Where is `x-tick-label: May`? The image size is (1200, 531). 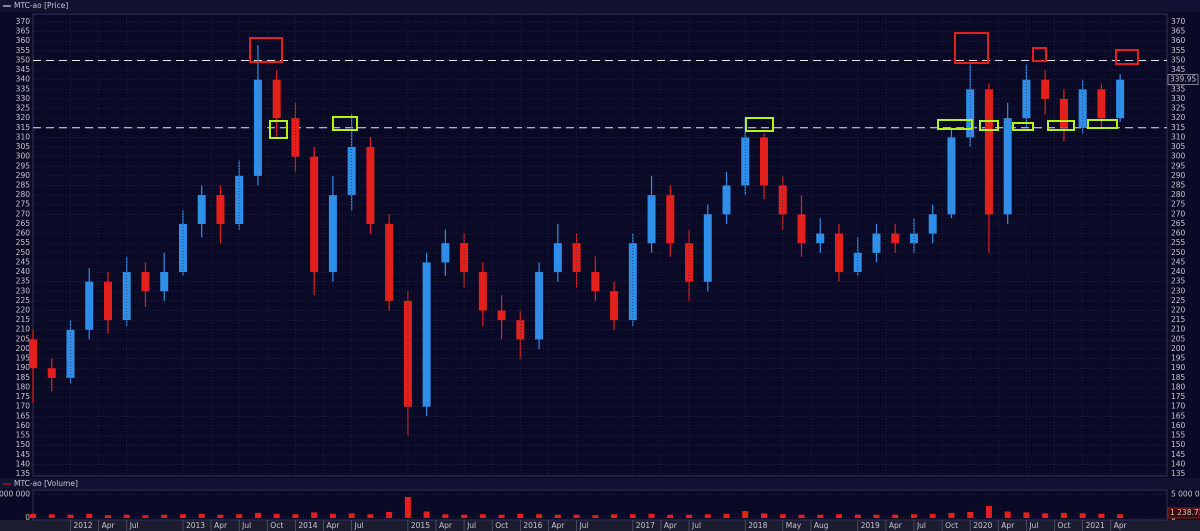
x-tick-label: May is located at coordinates (794, 525).